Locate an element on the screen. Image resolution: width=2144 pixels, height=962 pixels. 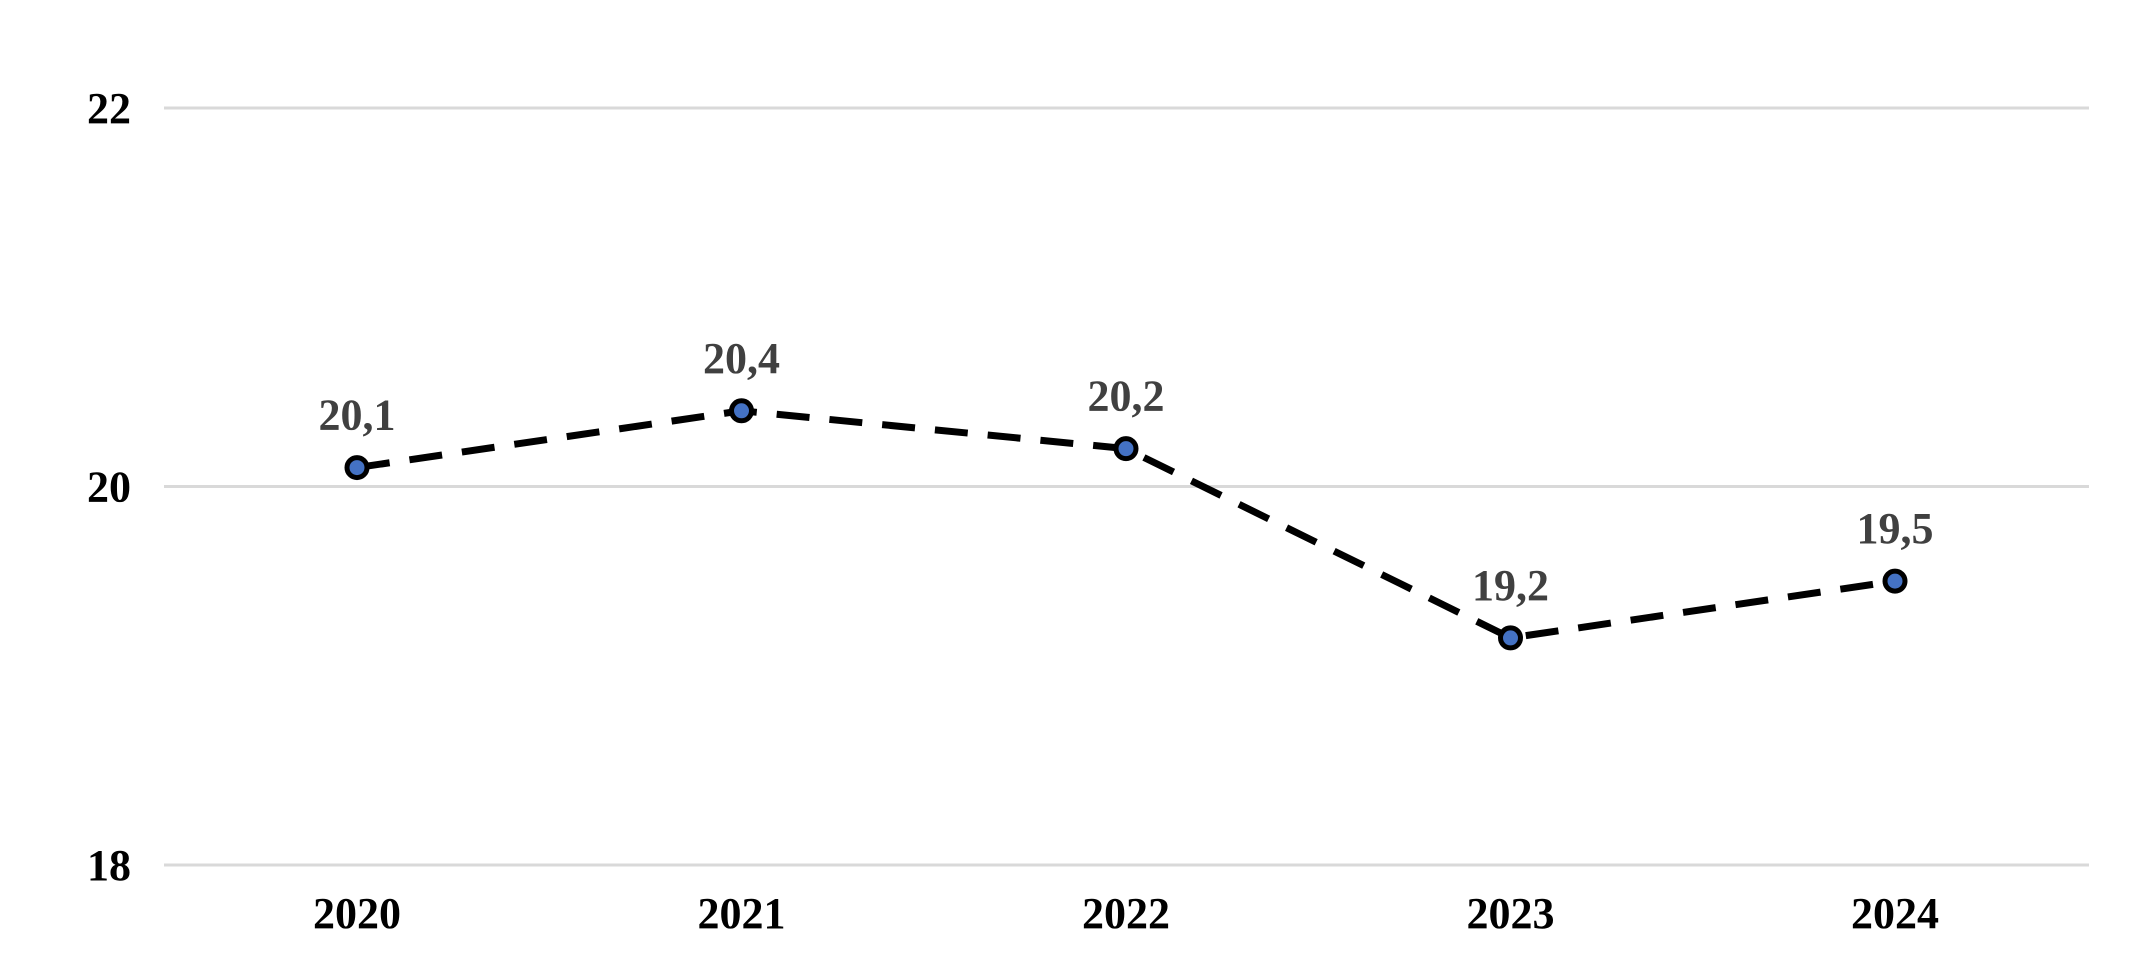
data-point-label: 20,4 is located at coordinates (741, 358).